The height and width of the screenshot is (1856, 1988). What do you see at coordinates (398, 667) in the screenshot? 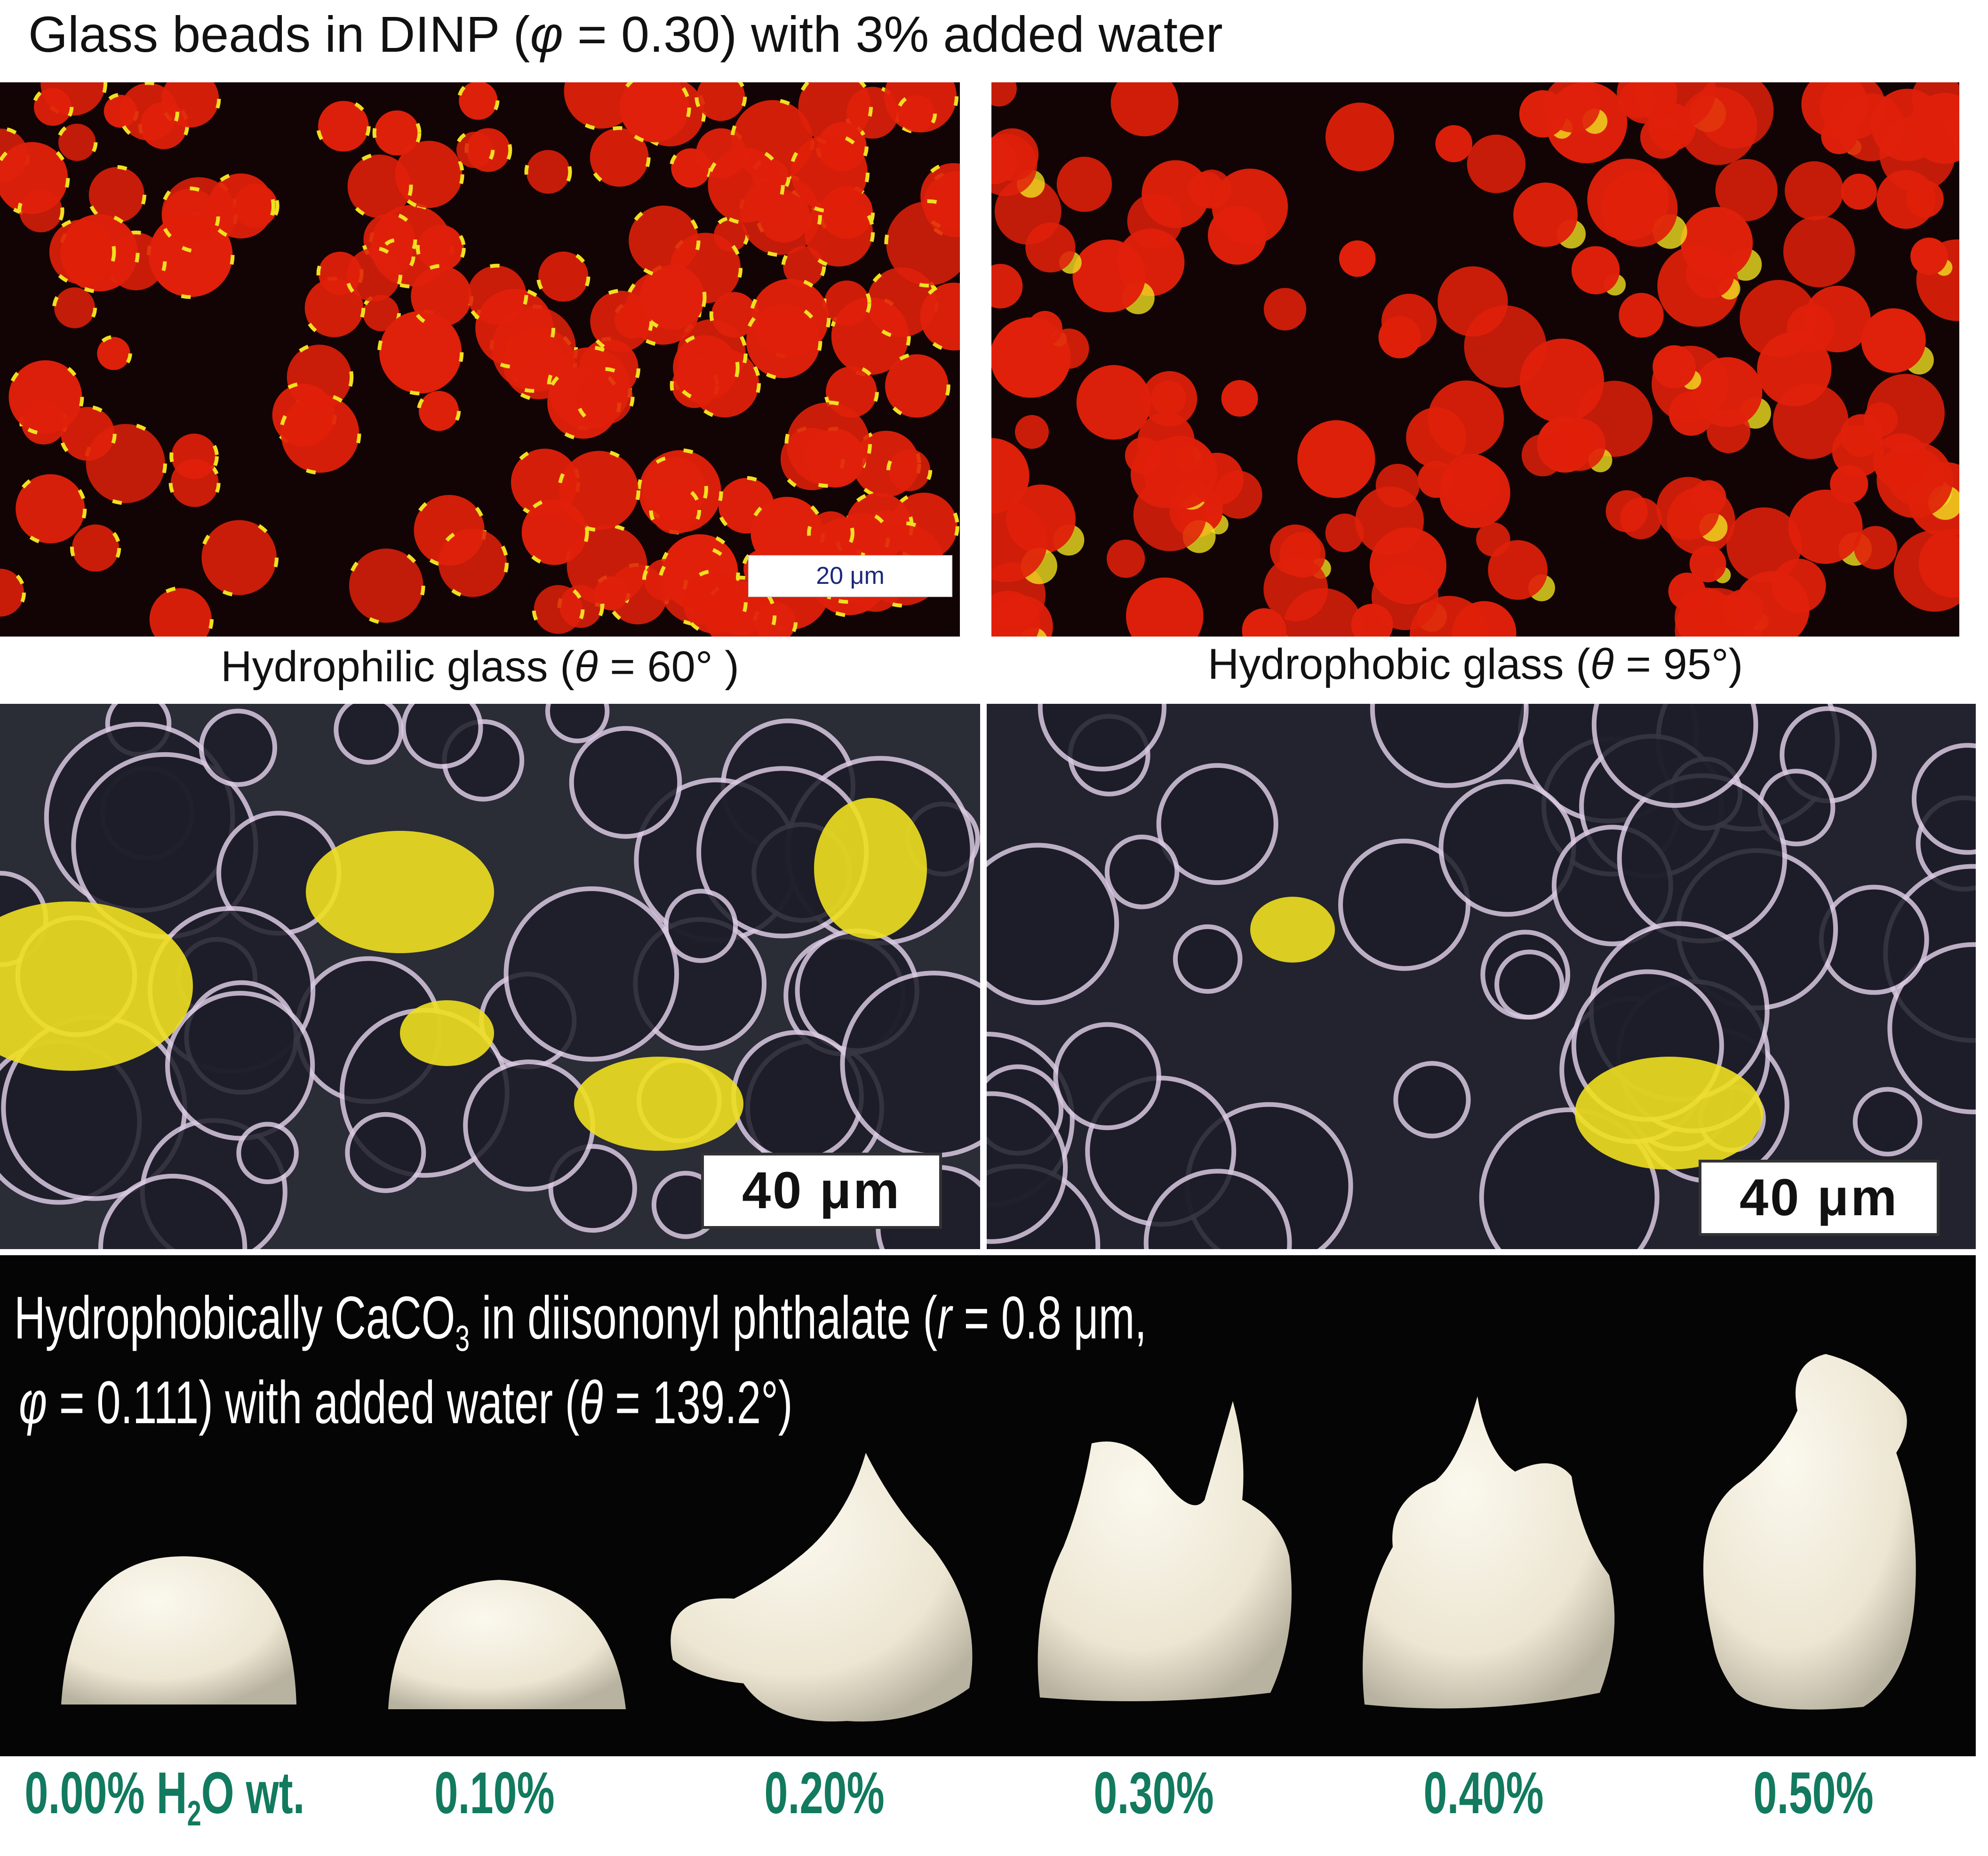
I see `caption-text: Hydrophilic glass (` at bounding box center [398, 667].